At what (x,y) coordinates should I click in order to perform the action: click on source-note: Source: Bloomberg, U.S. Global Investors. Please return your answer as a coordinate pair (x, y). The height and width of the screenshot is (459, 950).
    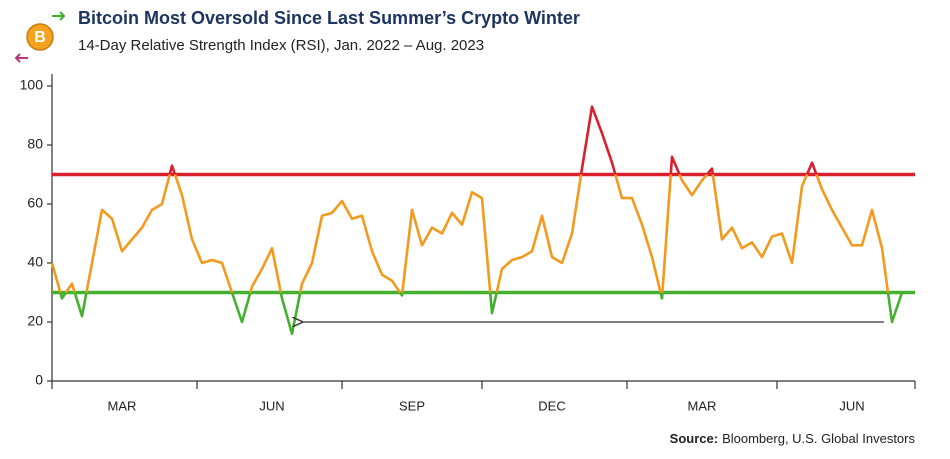
    Looking at the image, I should click on (793, 438).